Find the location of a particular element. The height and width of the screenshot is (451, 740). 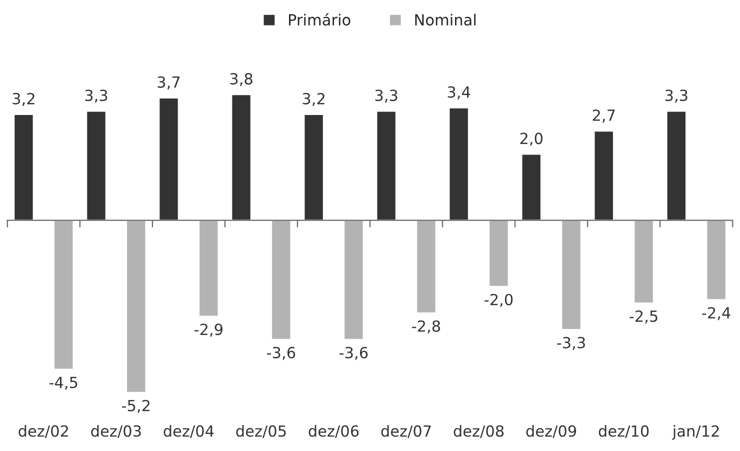

data-label: 3,8 is located at coordinates (241, 79).